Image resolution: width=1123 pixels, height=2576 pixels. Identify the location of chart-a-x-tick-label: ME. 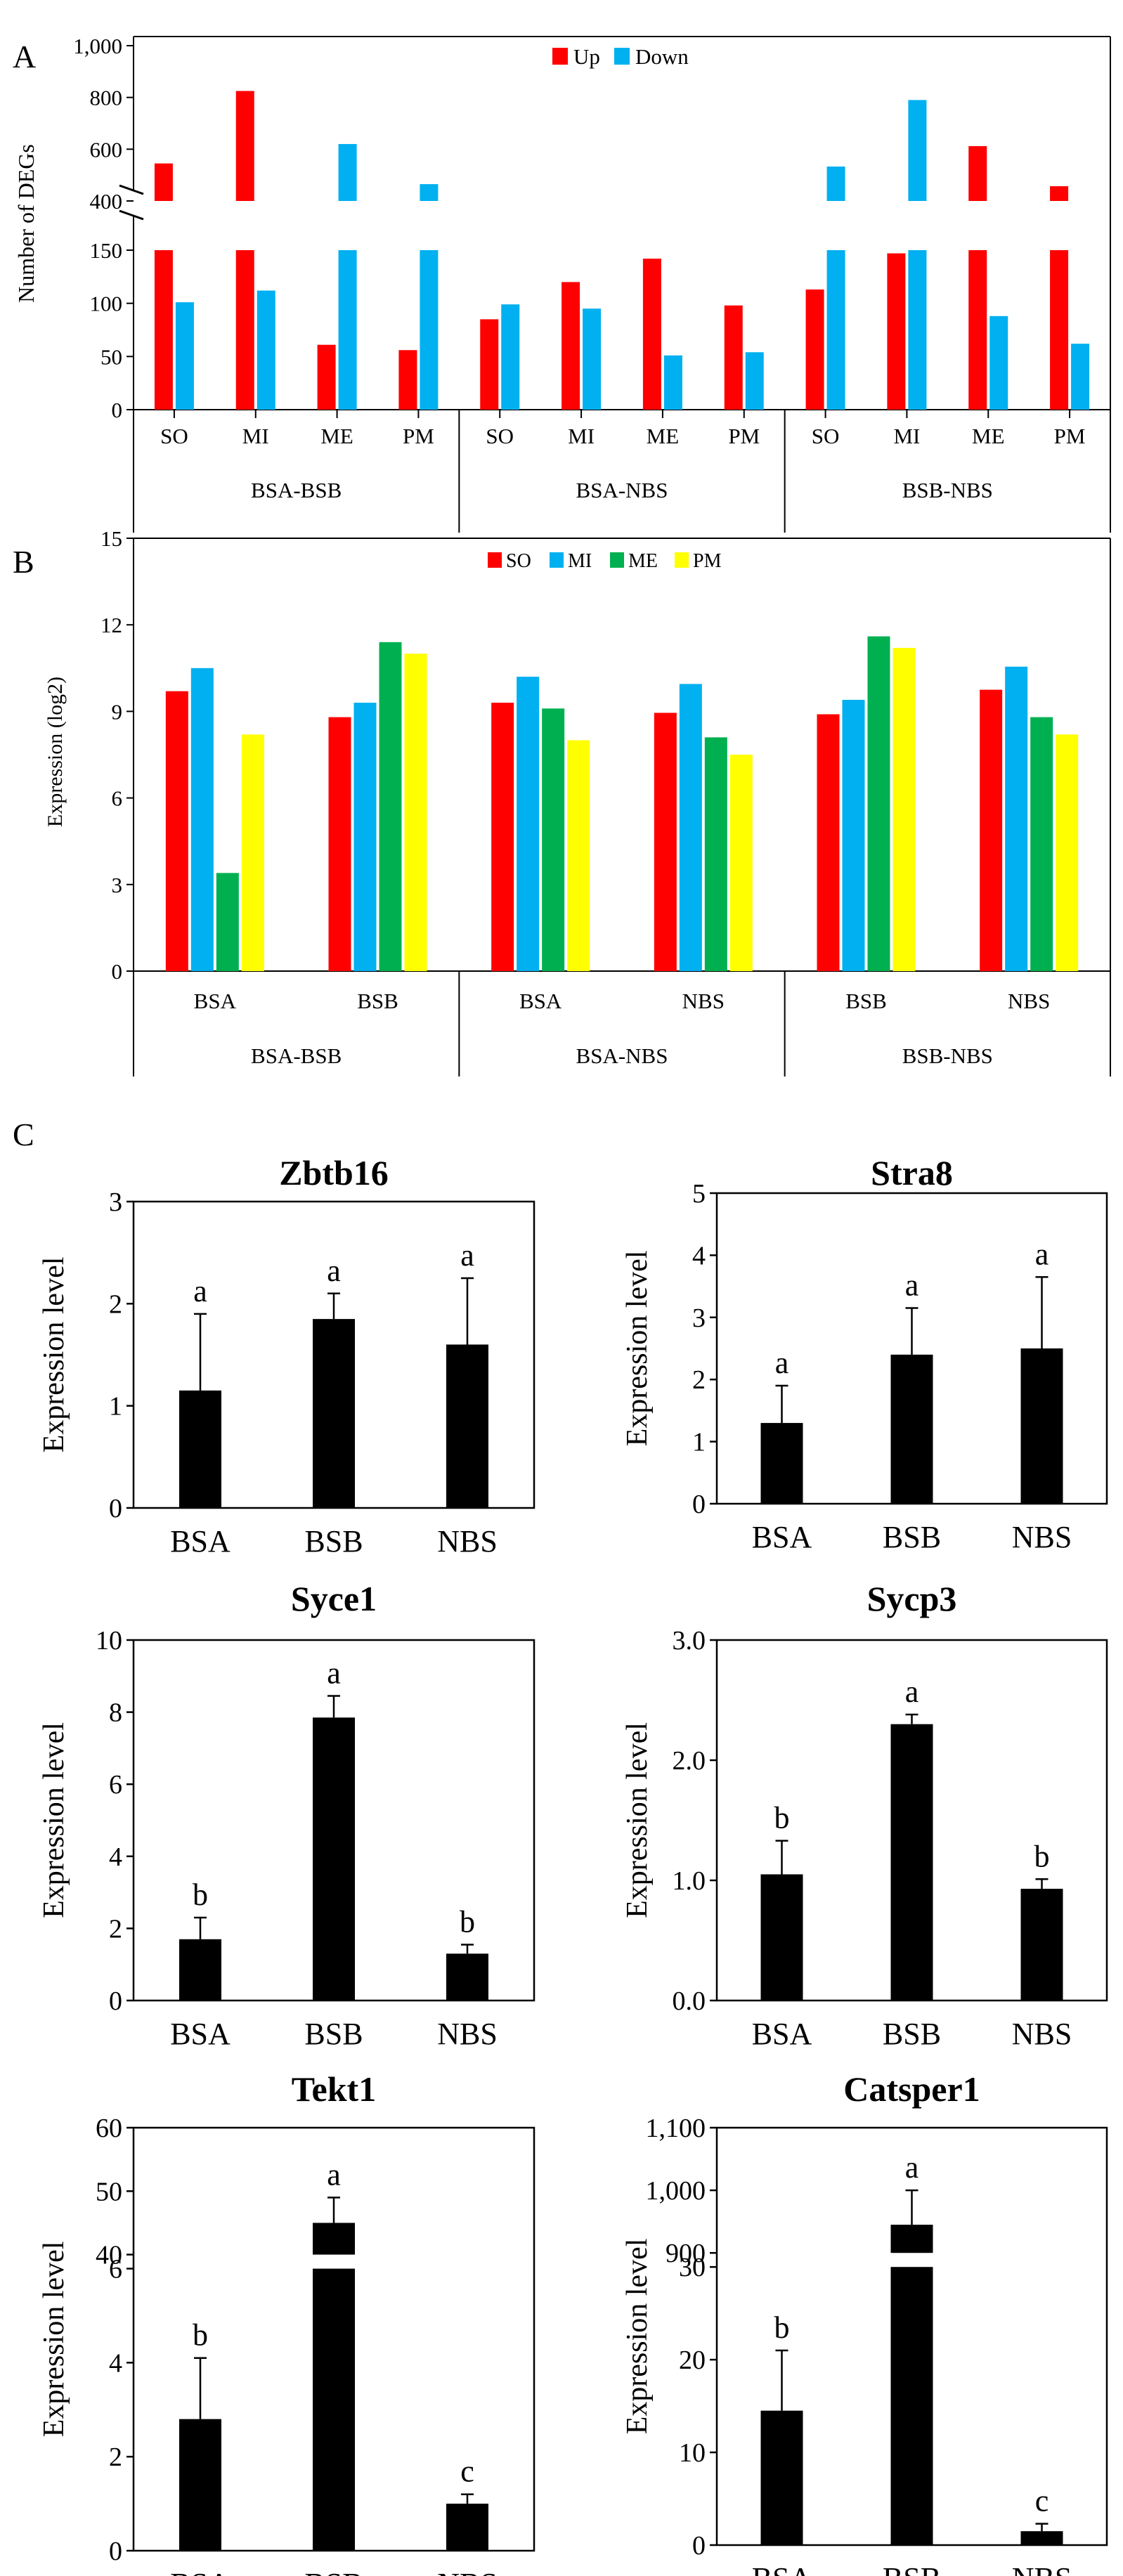
(988, 436).